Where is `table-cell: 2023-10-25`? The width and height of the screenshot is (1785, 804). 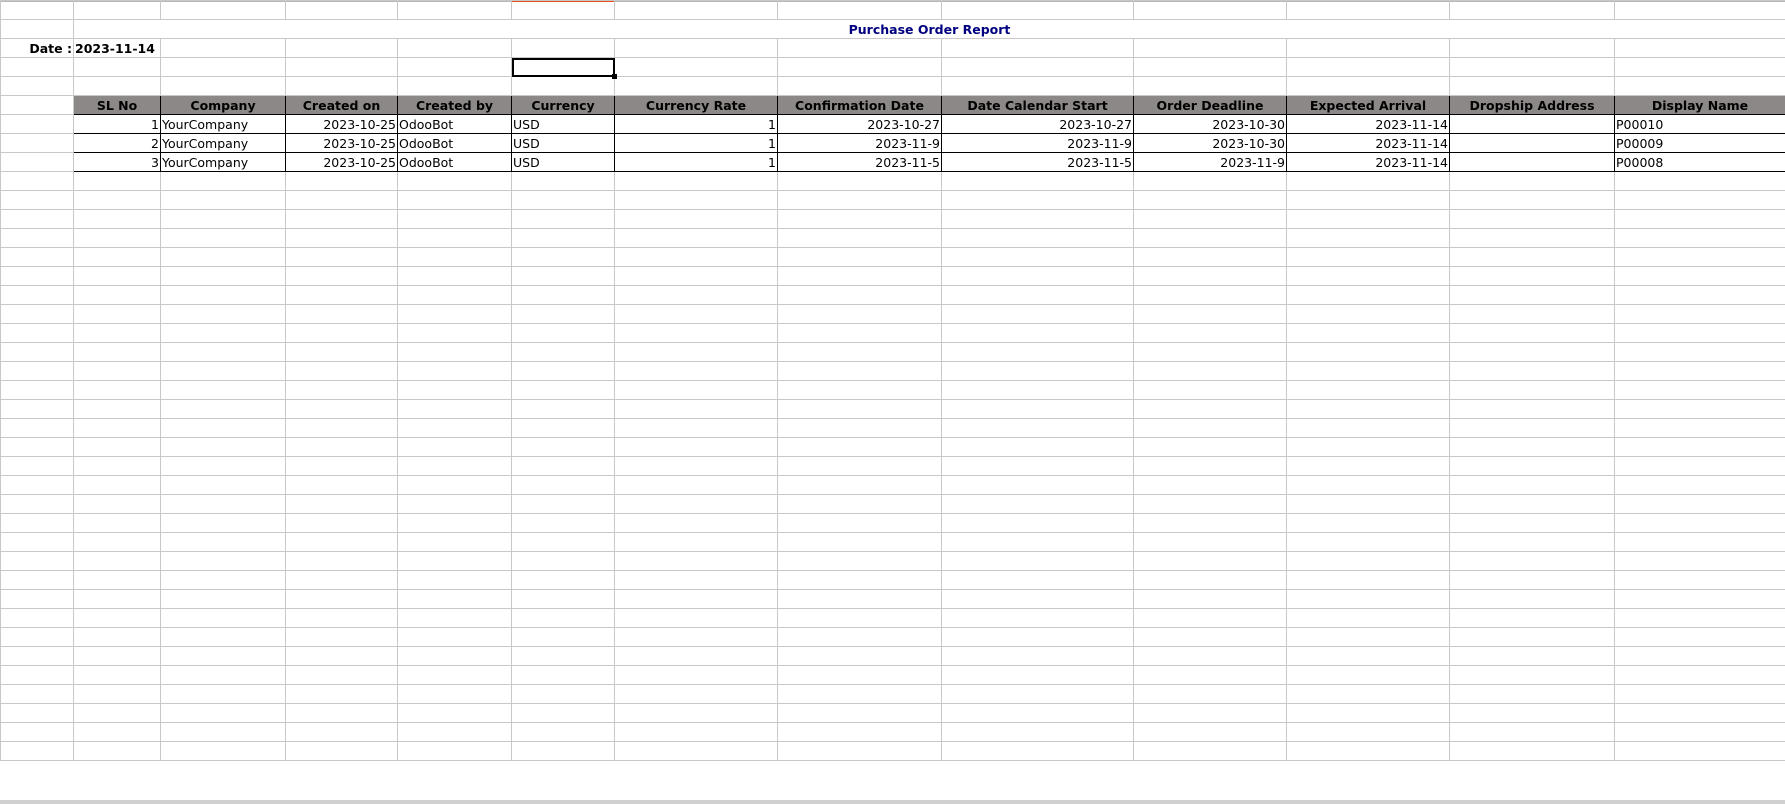 table-cell: 2023-10-25 is located at coordinates (341, 124).